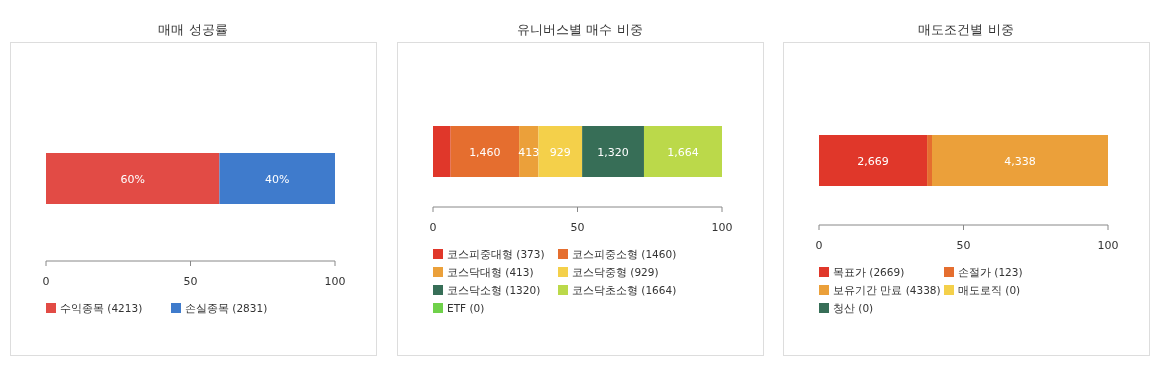  What do you see at coordinates (494, 290) in the screenshot?
I see `legend-label: 코스닥소형 (1320)` at bounding box center [494, 290].